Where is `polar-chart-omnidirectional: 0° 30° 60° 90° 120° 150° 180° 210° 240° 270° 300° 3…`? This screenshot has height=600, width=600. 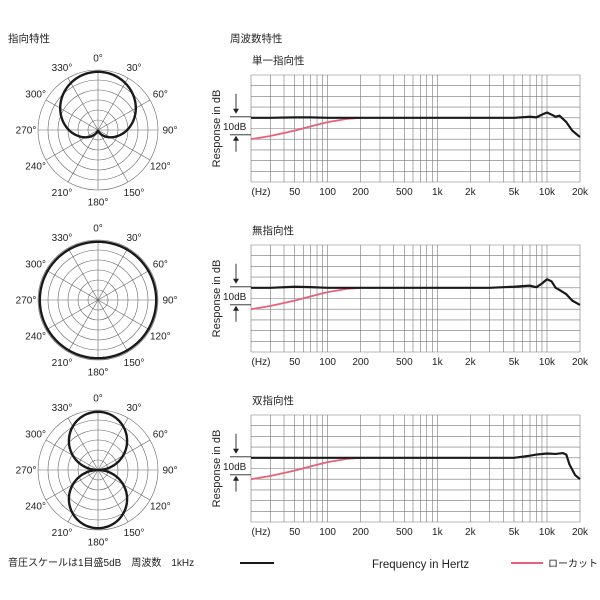
polar-chart-omnidirectional: 0° 30° 60° 90° 120° 150° 180° 210° 240° 270° 300° 3… is located at coordinates (97, 301).